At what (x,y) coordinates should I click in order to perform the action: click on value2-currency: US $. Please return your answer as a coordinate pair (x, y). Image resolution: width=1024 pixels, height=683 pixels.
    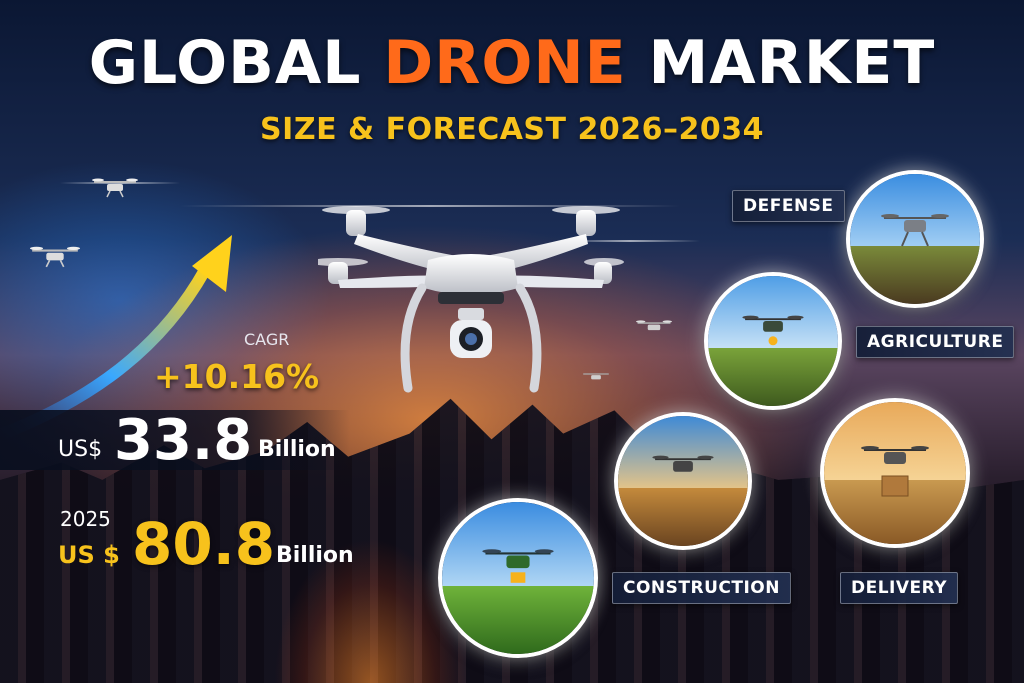
    Looking at the image, I should click on (89, 555).